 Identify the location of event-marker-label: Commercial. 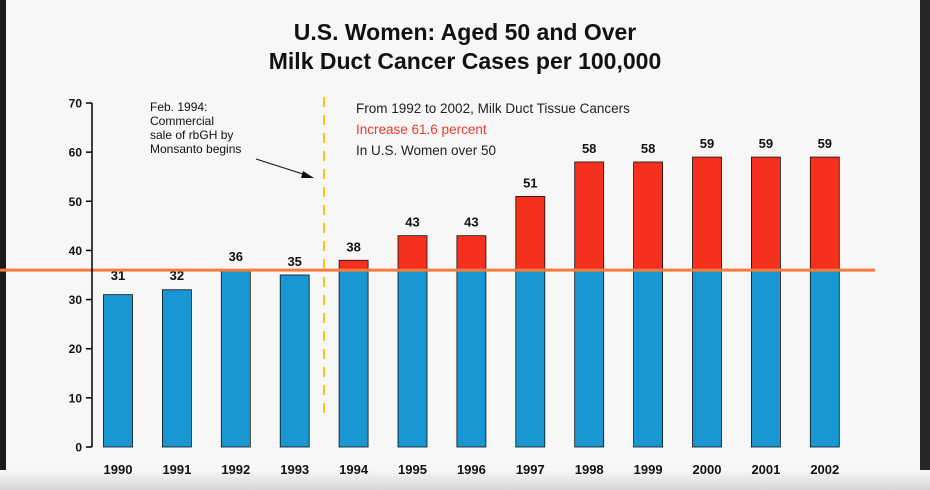
(182, 121).